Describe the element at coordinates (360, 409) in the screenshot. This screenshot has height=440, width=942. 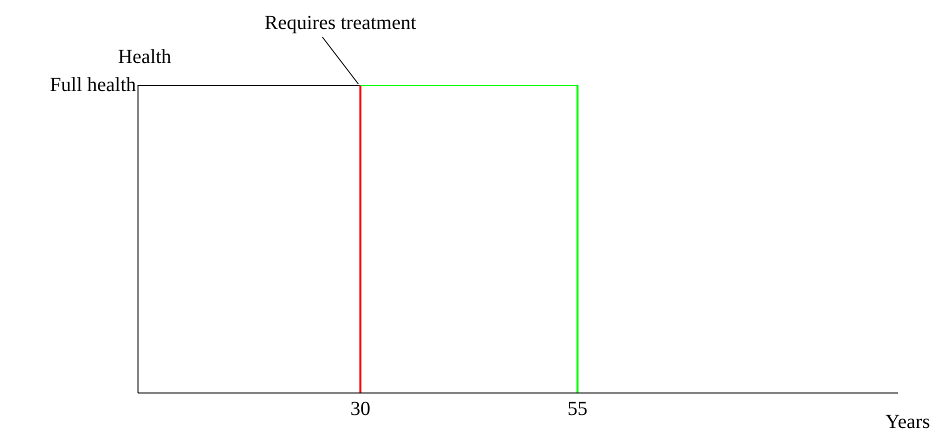
I see `x-tick-label: 30` at that location.